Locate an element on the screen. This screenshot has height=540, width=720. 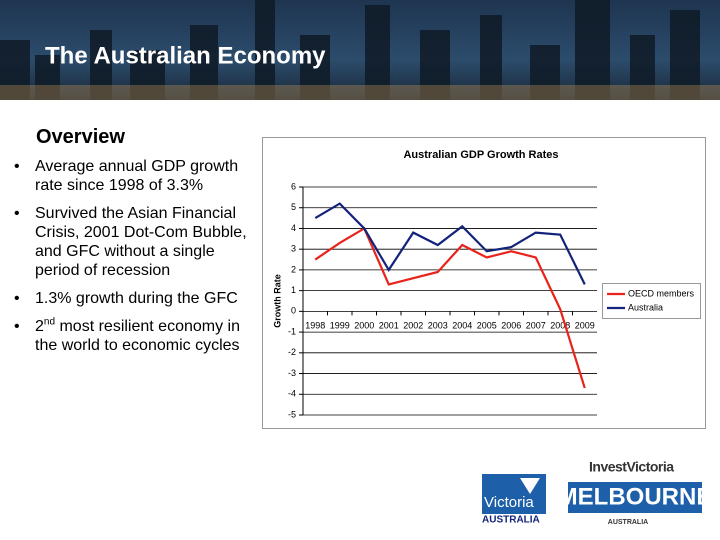
overview-heading: Overview is located at coordinates (80, 137).